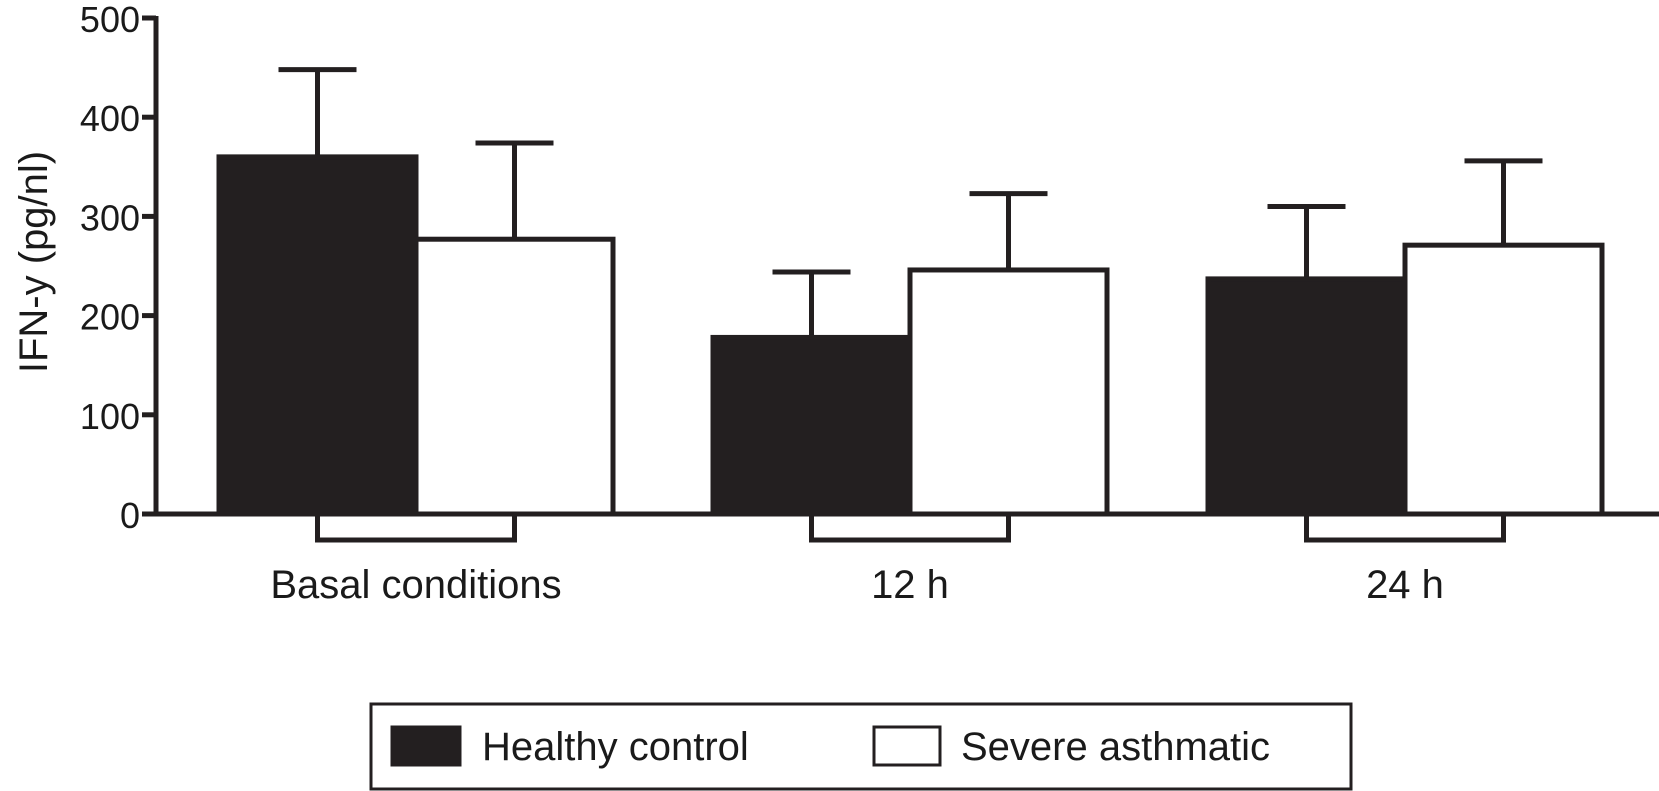 The width and height of the screenshot is (1659, 791). I want to click on legend-swatch-healthy-control, so click(426, 746).